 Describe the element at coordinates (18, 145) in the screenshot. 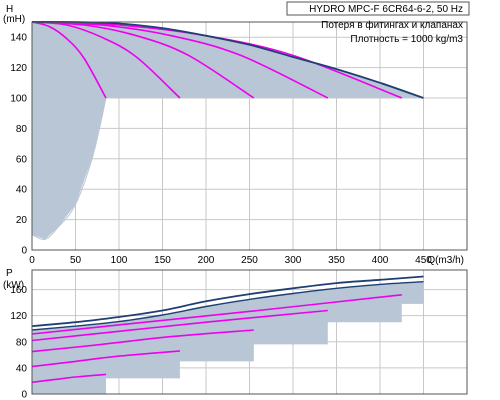

I see `head-y-tick-labels: 0 20 40 60 80 100 120 140` at that location.